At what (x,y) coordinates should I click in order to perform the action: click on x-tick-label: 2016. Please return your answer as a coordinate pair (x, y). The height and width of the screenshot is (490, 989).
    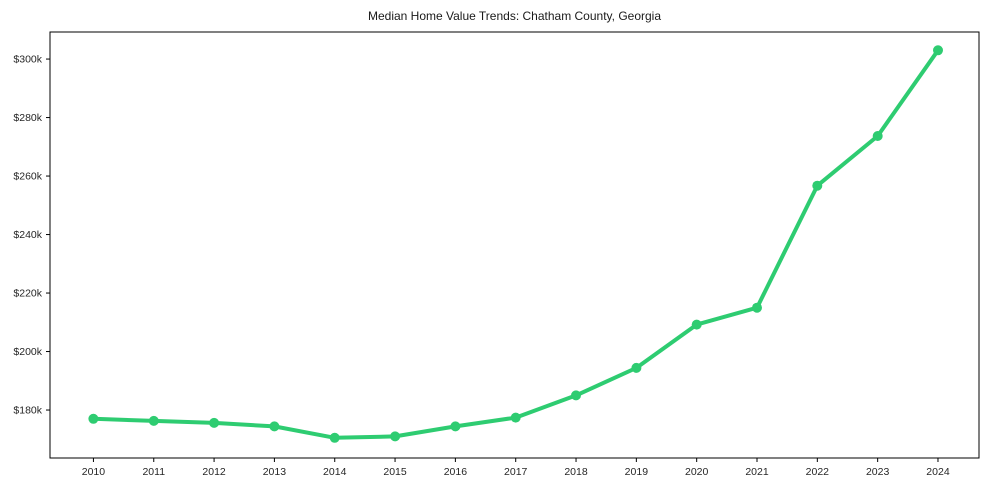
    Looking at the image, I should click on (456, 472).